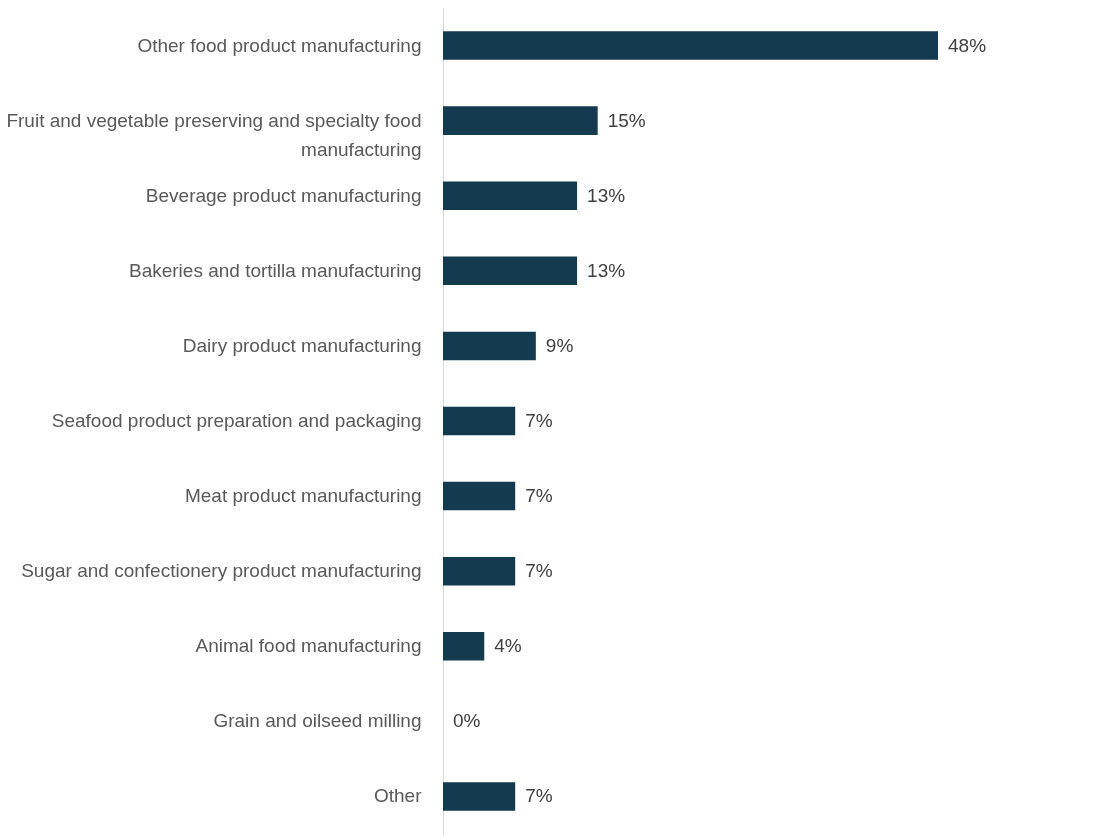  What do you see at coordinates (308, 646) in the screenshot?
I see `y-tick-label: Animal food manufacturing` at bounding box center [308, 646].